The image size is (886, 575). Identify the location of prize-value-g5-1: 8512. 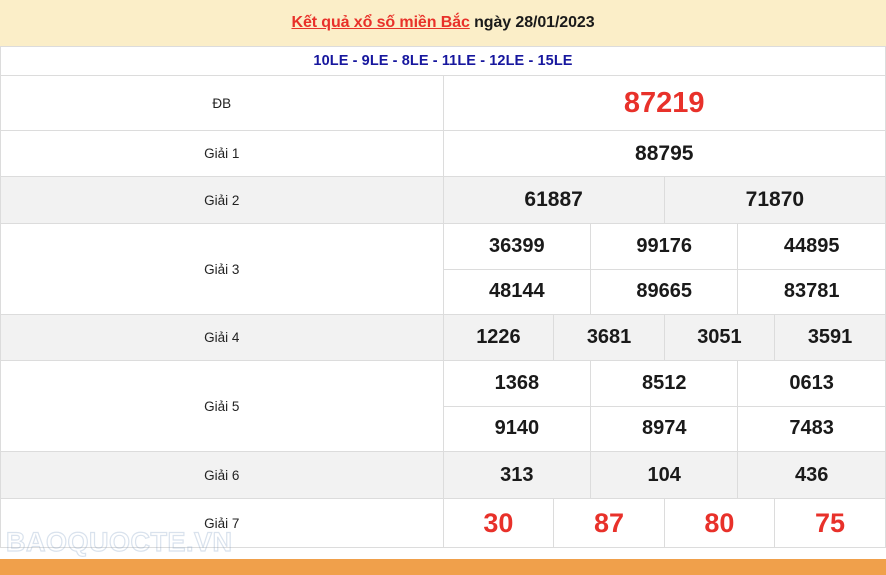
(664, 384).